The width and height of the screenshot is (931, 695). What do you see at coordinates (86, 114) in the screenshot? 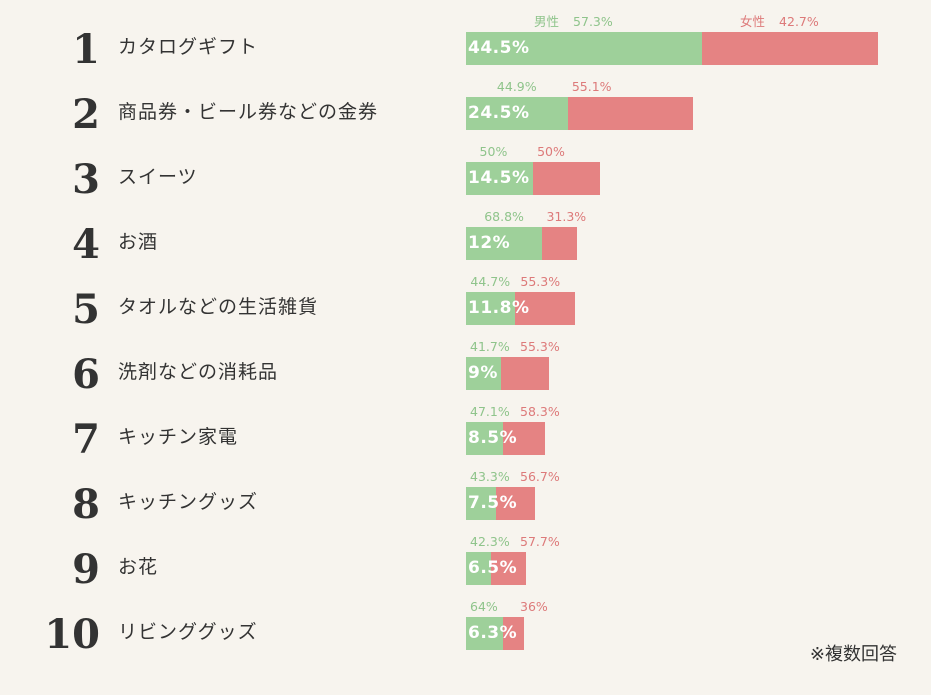
I see `rank-number: 2` at bounding box center [86, 114].